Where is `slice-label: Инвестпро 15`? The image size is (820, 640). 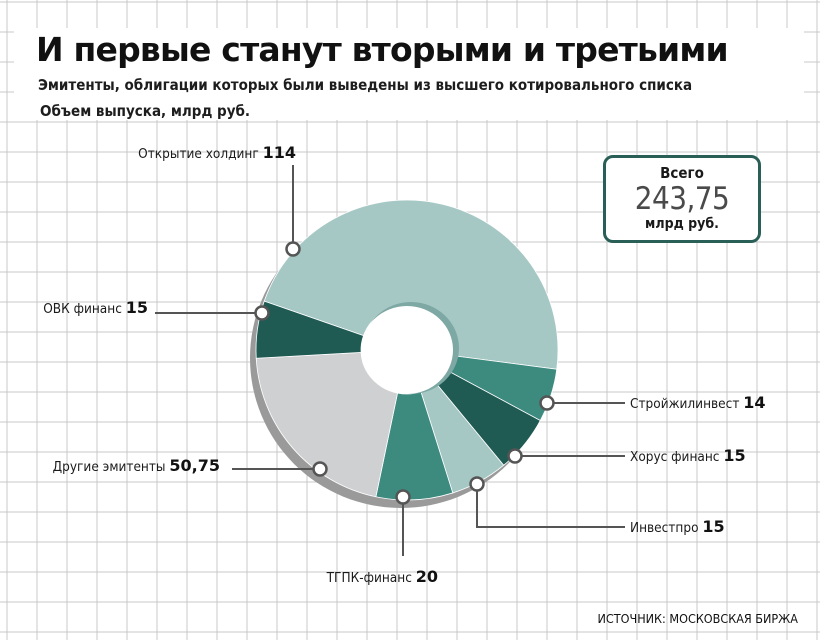 slice-label: Инвестпро 15 is located at coordinates (677, 526).